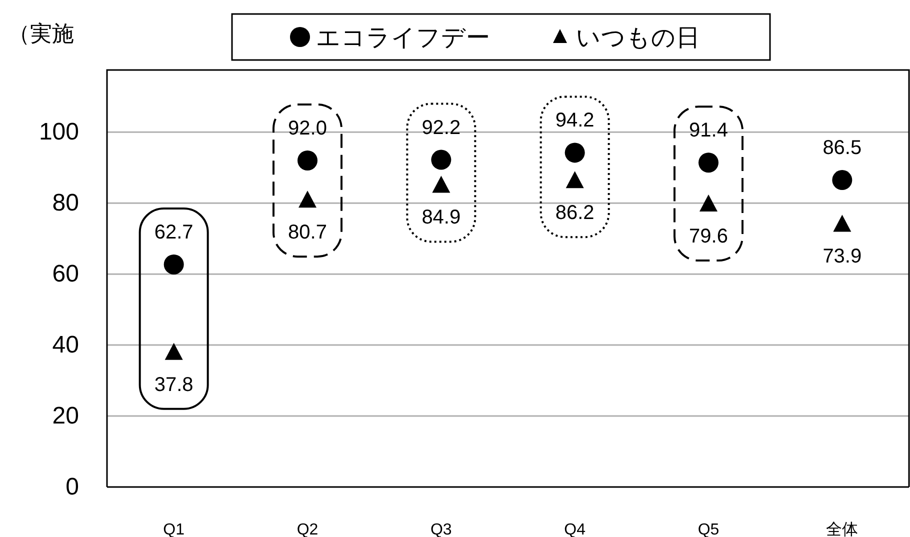 The height and width of the screenshot is (537, 910). What do you see at coordinates (574, 213) in the screenshot?
I see `data-label: 86.2` at bounding box center [574, 213].